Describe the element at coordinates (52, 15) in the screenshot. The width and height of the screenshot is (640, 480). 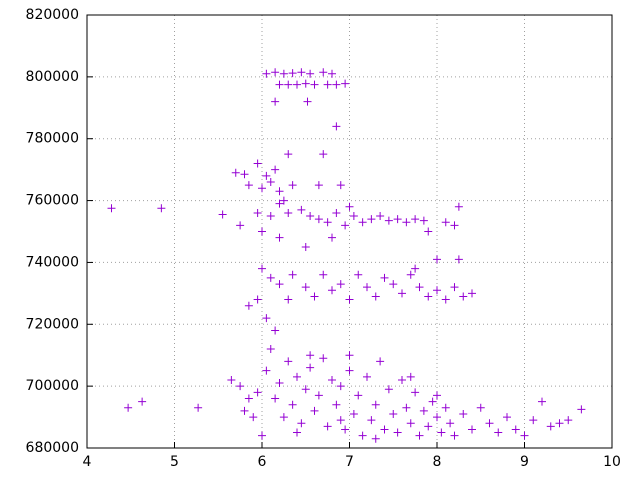
I see `y-tick-label: 820000` at that location.